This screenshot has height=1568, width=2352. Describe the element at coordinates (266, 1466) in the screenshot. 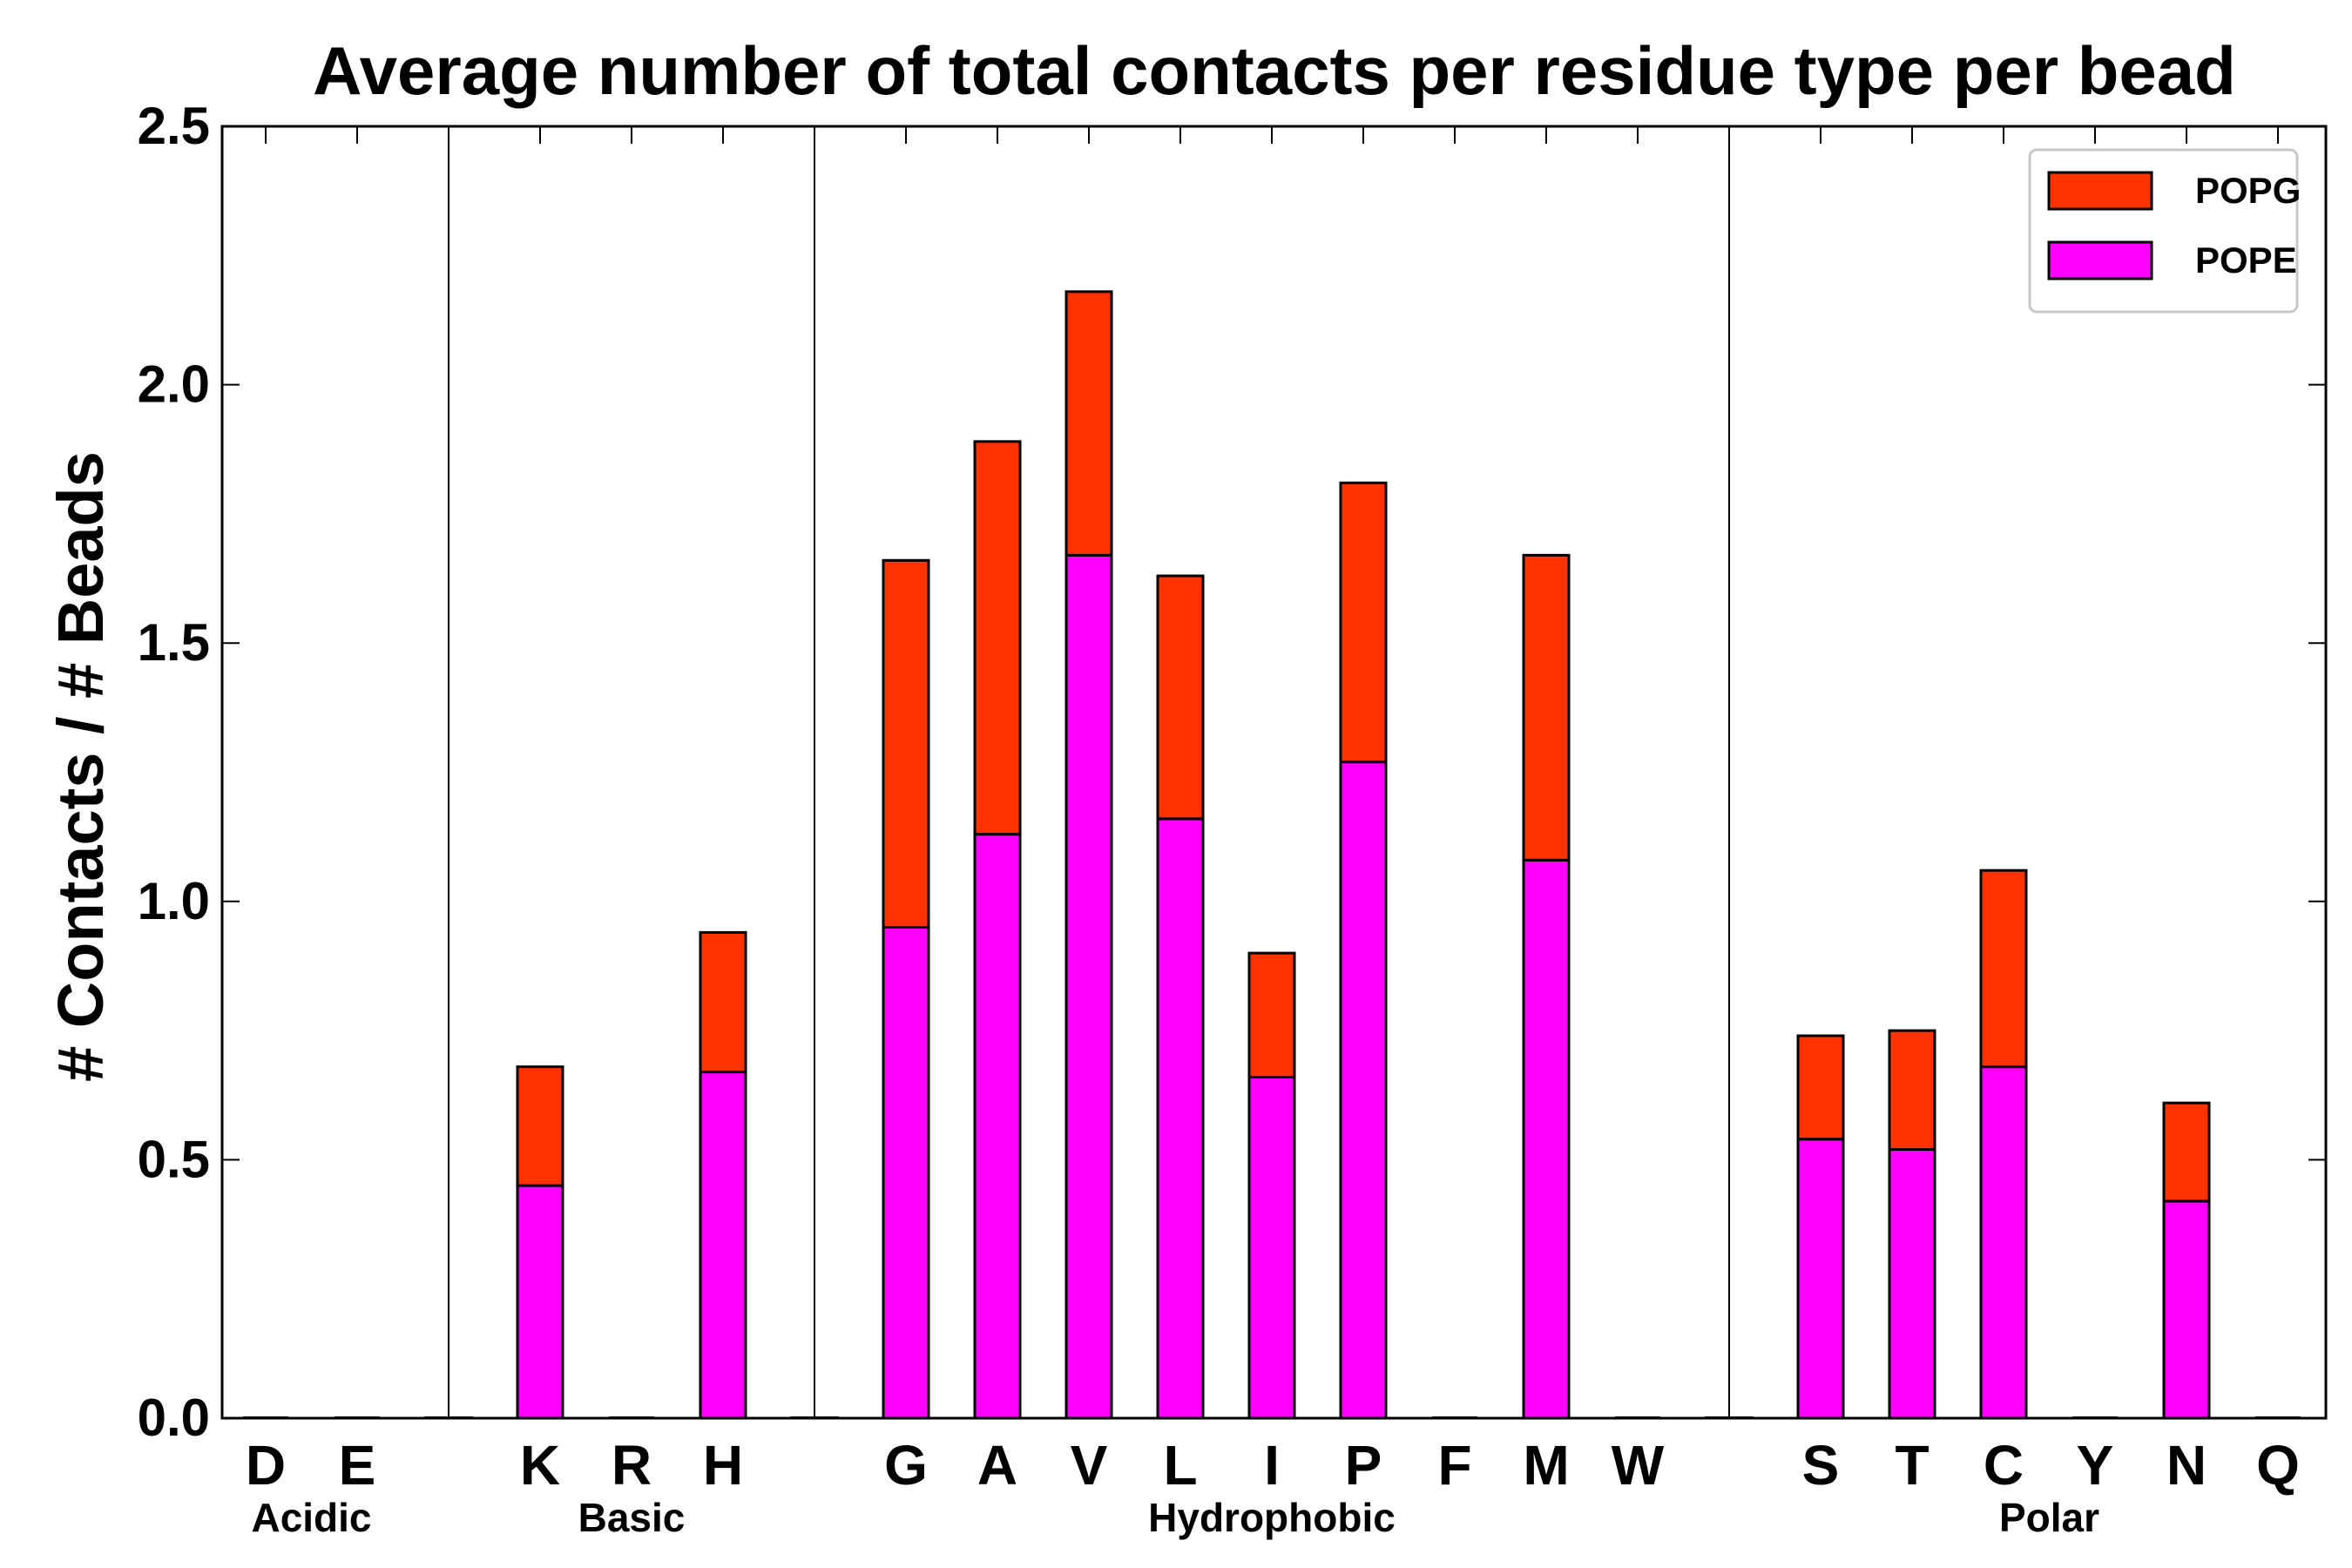

I see `x-tick-label-D: D` at that location.